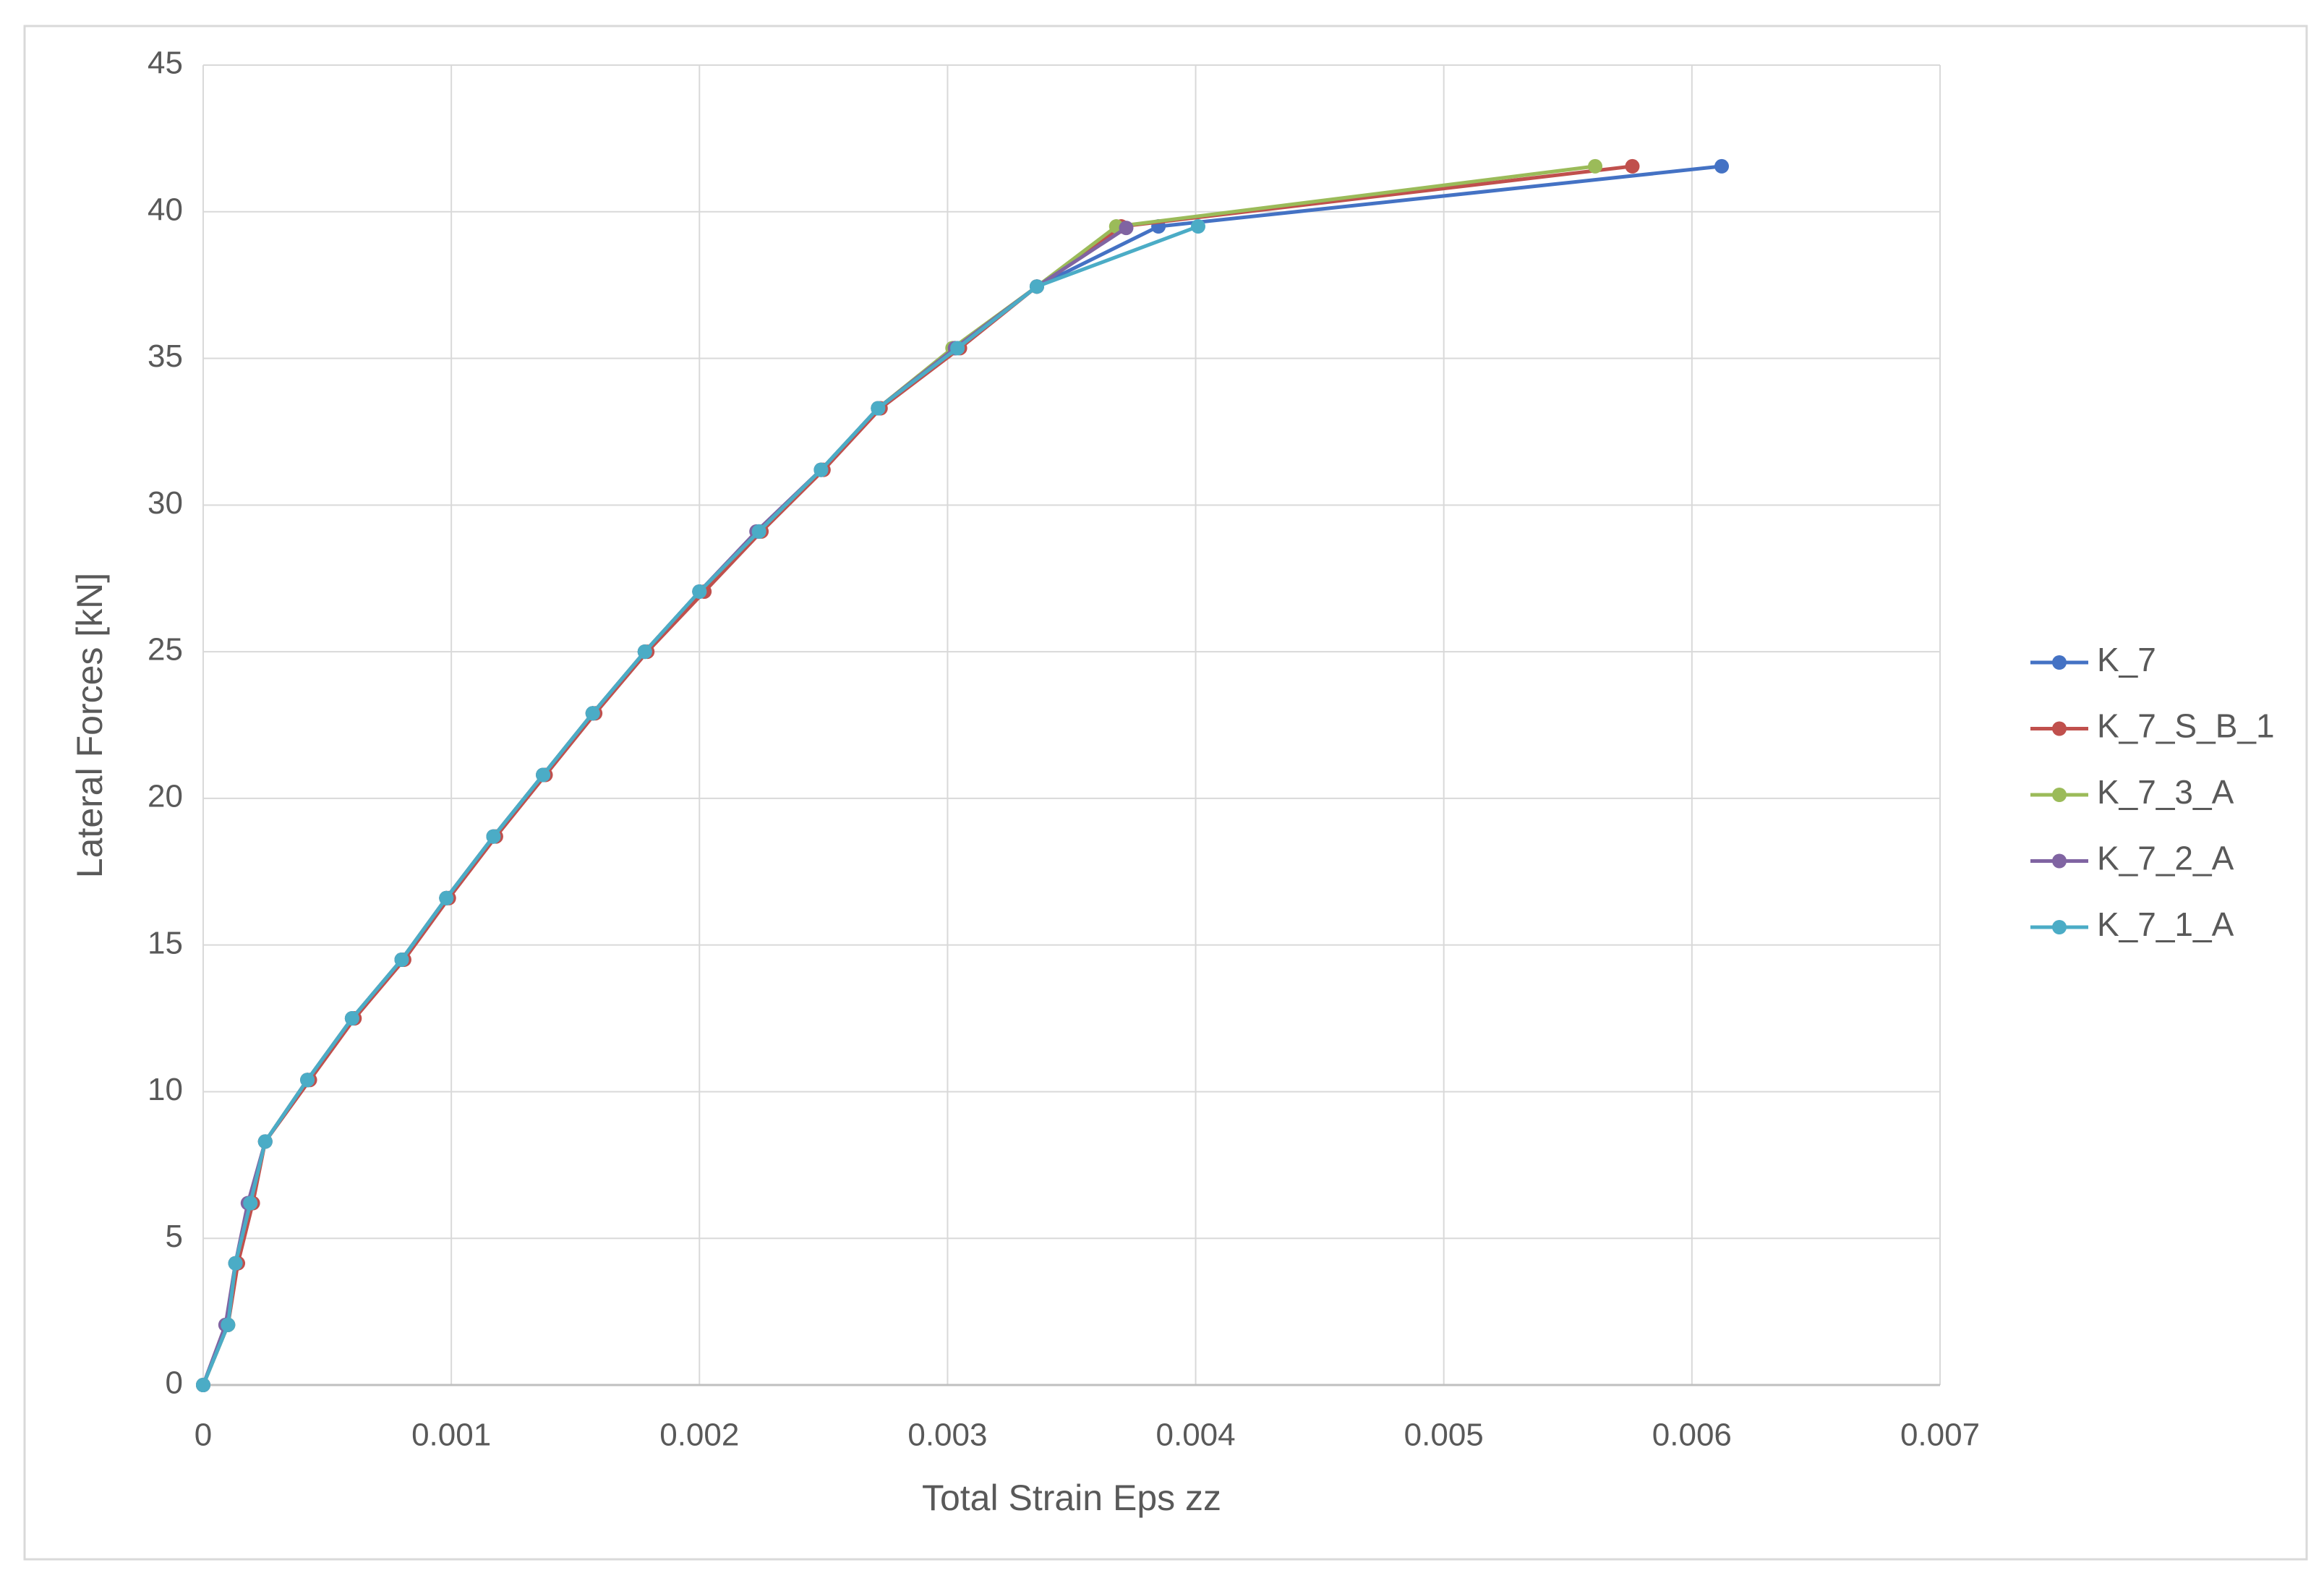 This screenshot has height=1581, width=2324. What do you see at coordinates (165, 650) in the screenshot?
I see `y-tick-label: 25` at bounding box center [165, 650].